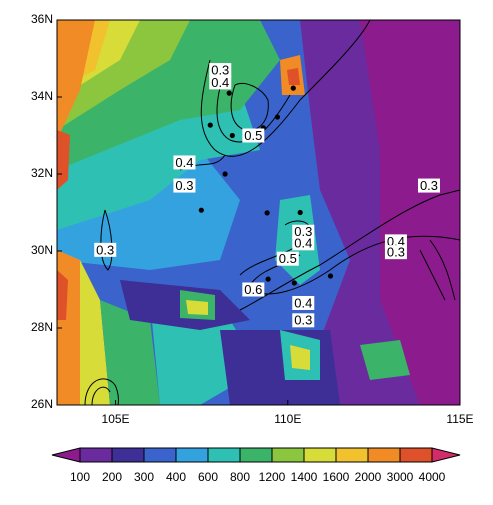 Image resolution: width=493 pixels, height=505 pixels. What do you see at coordinates (400, 477) in the screenshot?
I see `colorbar-label: 3000` at bounding box center [400, 477].